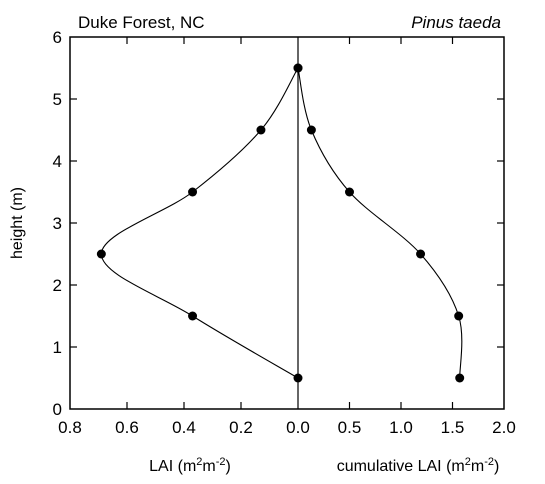 This screenshot has width=545, height=484. I want to click on y-tick-label: 5, so click(57, 99).